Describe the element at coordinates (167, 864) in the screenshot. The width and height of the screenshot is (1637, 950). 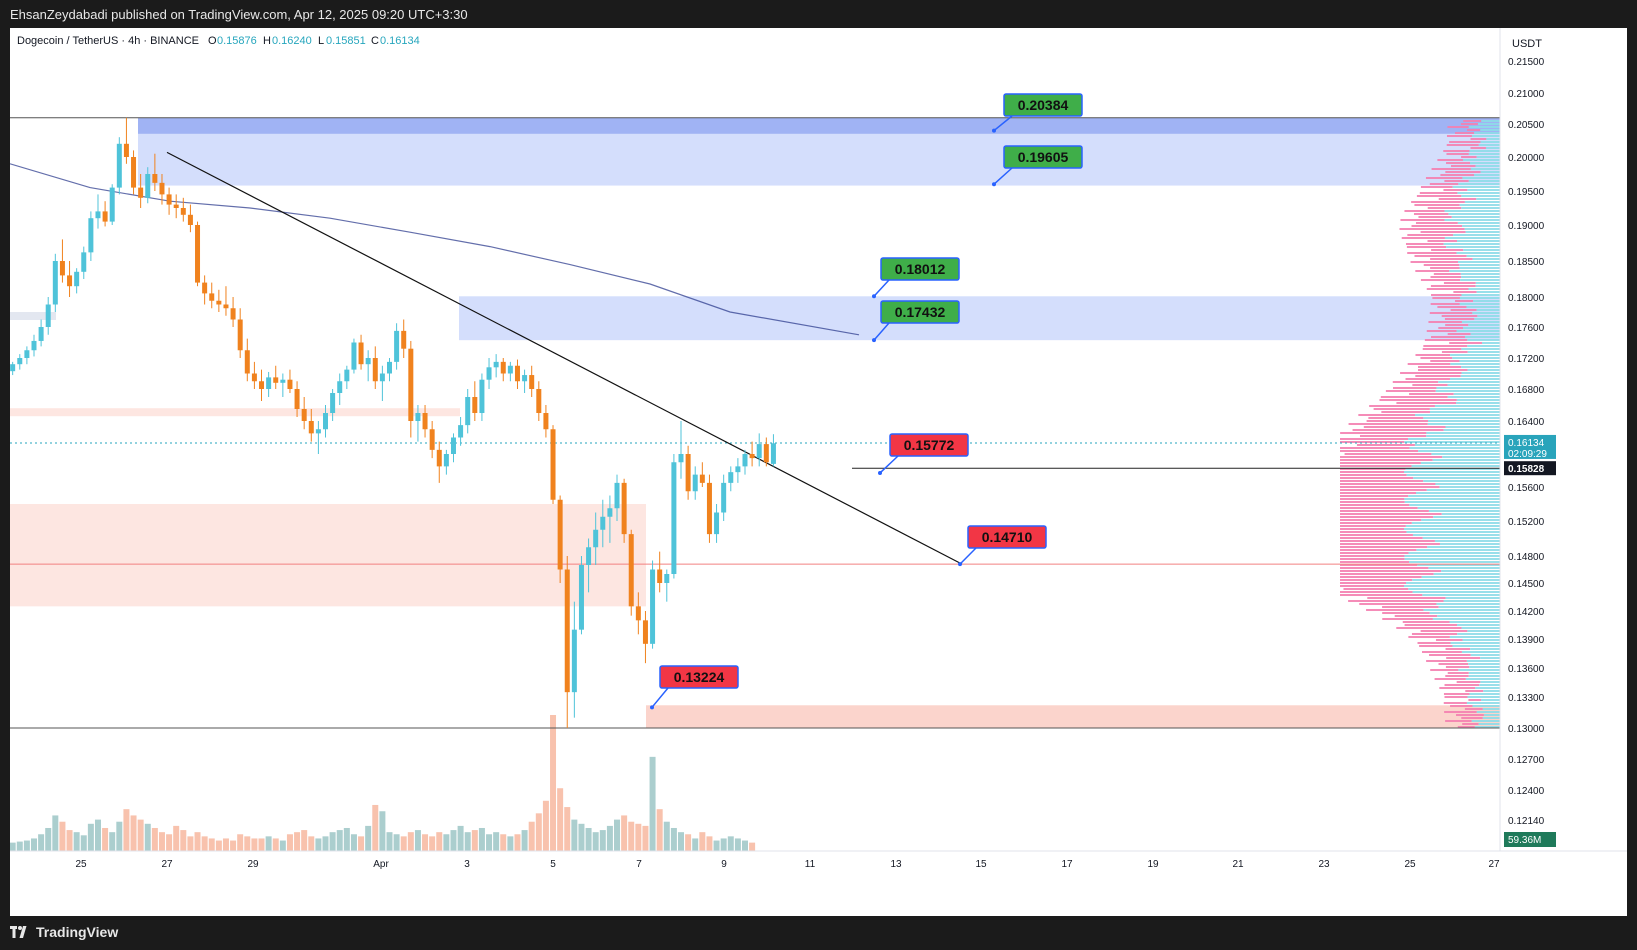
I see `time-tick-label: 27` at that location.